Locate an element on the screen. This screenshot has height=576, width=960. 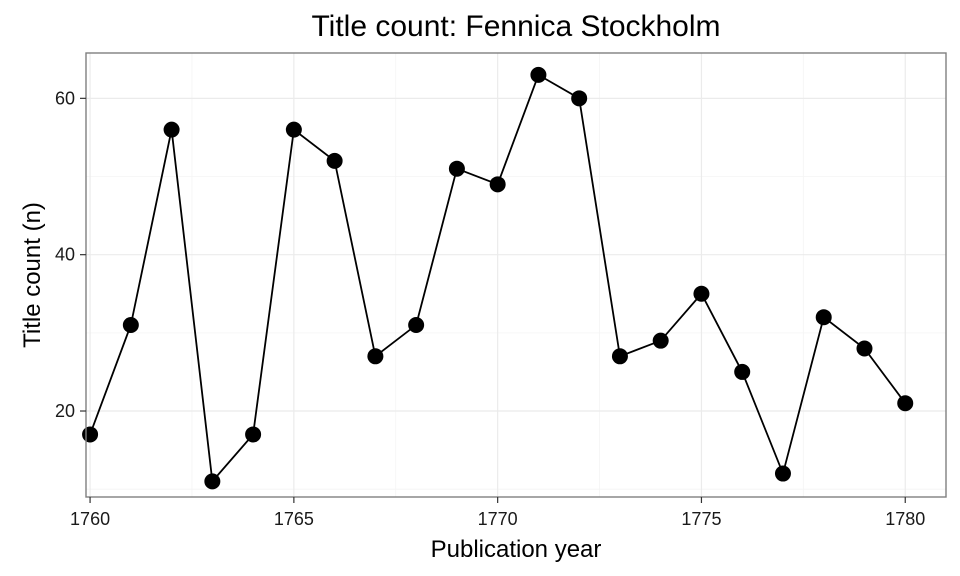
x-tick-label: 1775 is located at coordinates (701, 519).